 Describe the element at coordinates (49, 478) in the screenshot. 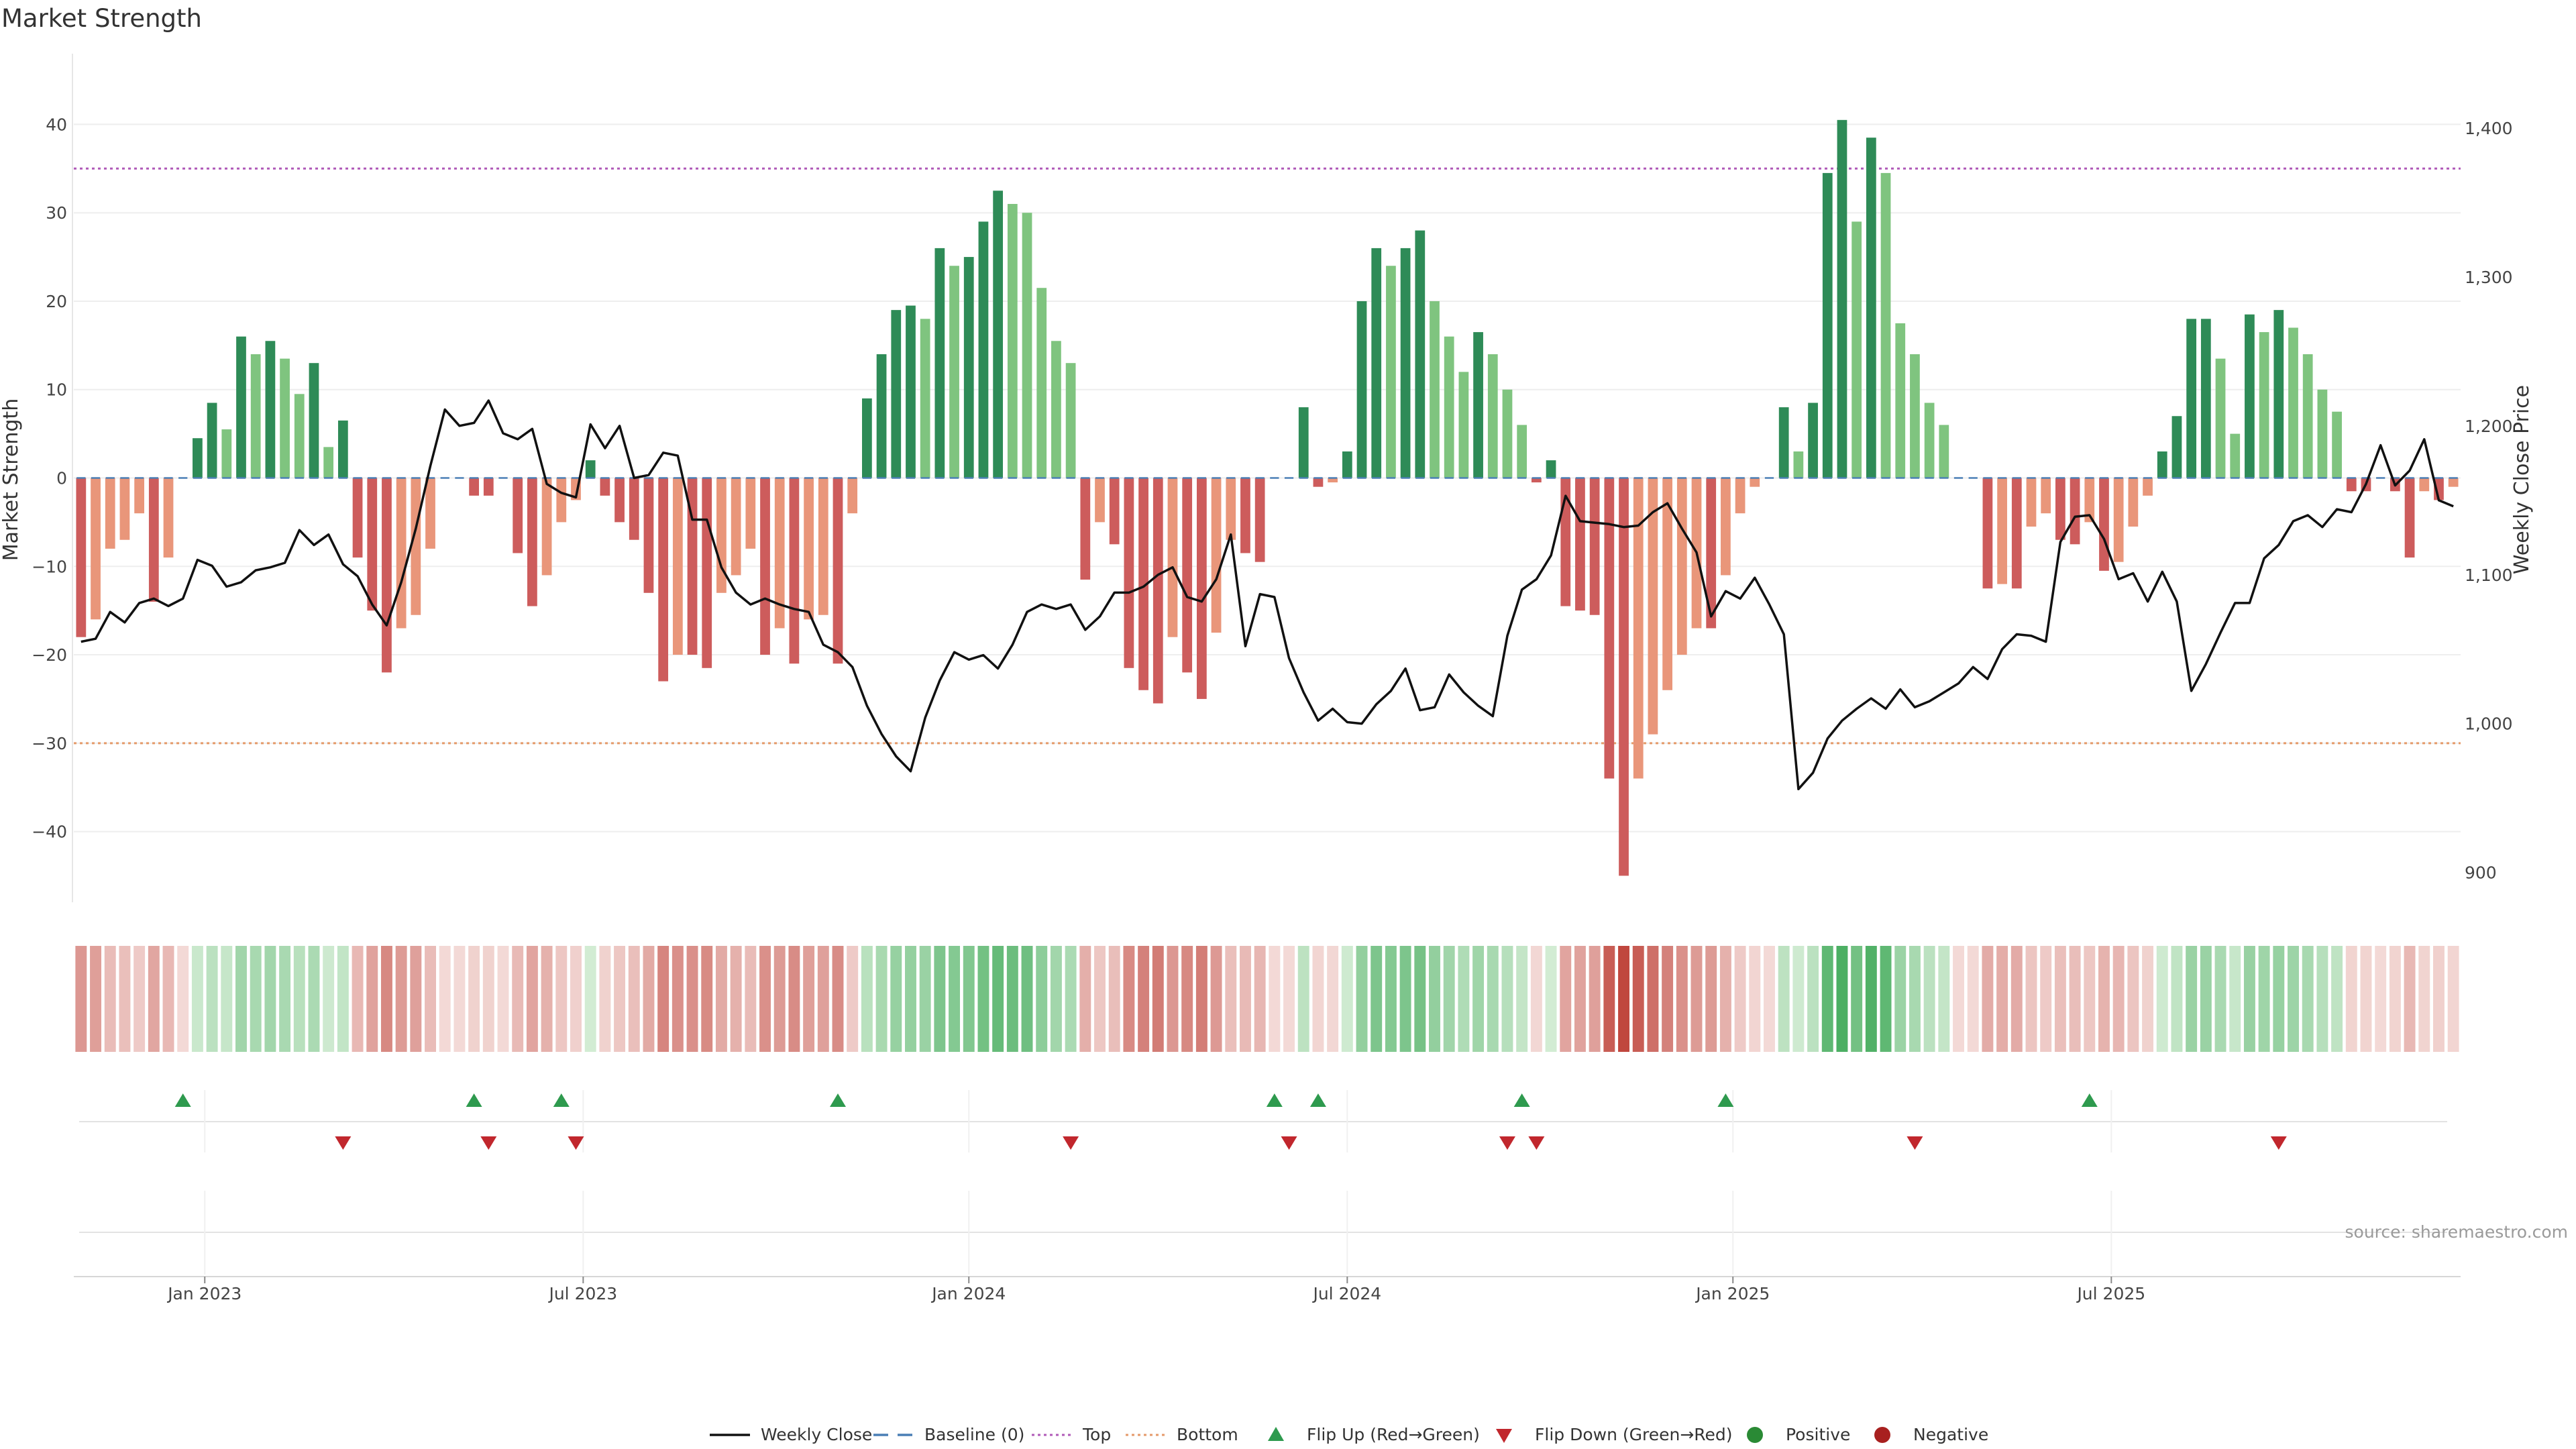

I see `left-axis-ticks: 40 30 20 10 0 −10 −20 −30 −40` at that location.